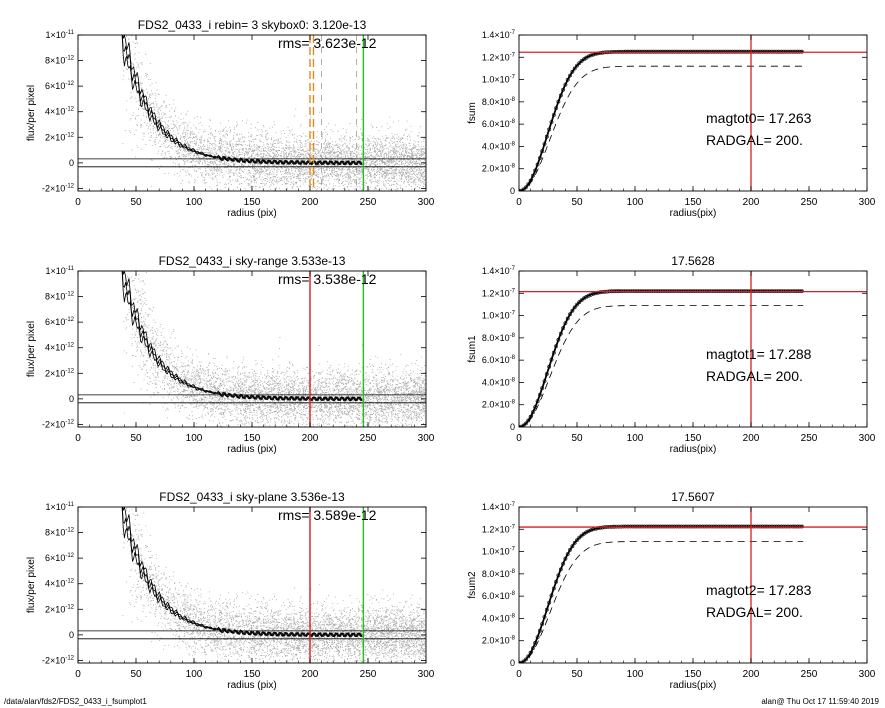 The width and height of the screenshot is (885, 708). What do you see at coordinates (754, 612) in the screenshot?
I see `magnitude-annotation-1: RADGAL= 200.` at bounding box center [754, 612].